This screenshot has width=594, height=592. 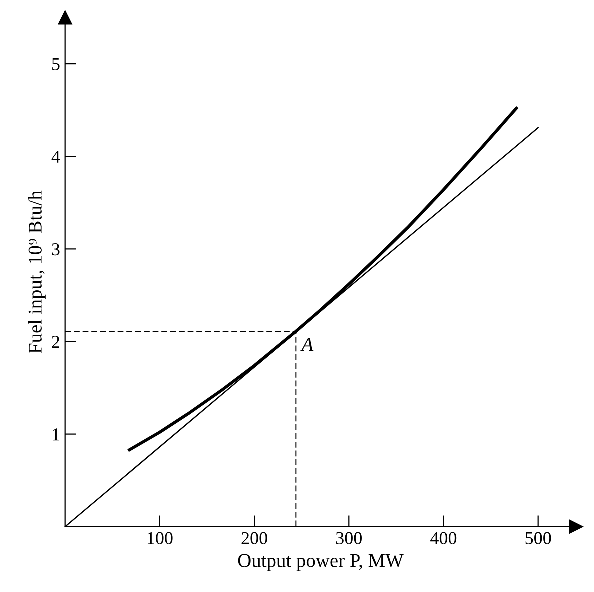 I want to click on x-tick-label: 200, so click(x=255, y=538).